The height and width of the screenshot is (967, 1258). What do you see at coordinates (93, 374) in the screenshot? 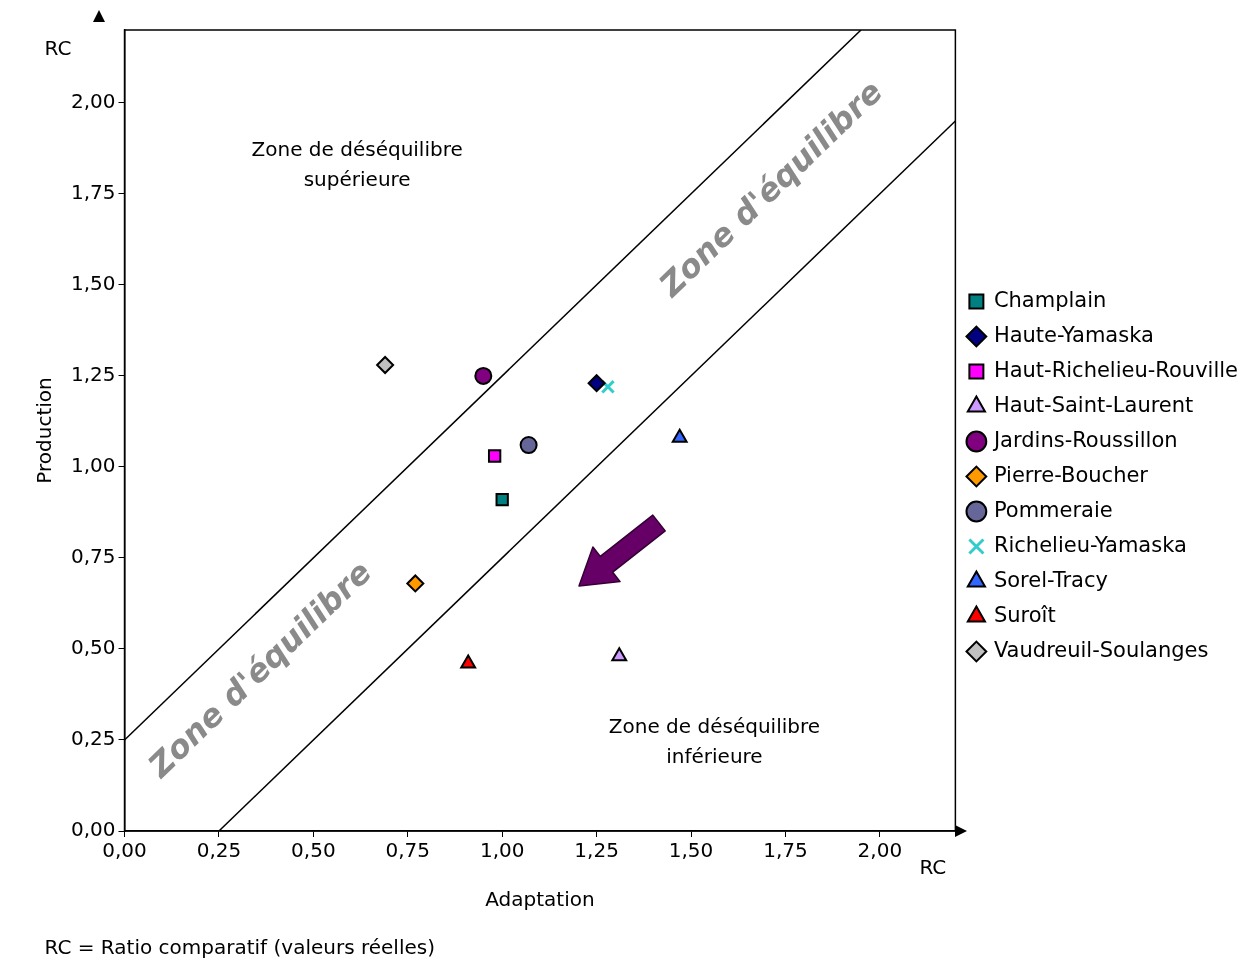
I see `y-tick-label: 1,25` at bounding box center [93, 374].